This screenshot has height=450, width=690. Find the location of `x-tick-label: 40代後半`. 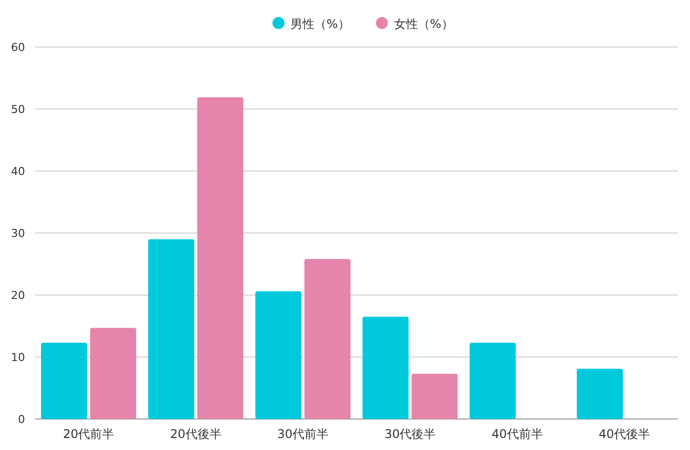

x-tick-label: 40代後半 is located at coordinates (624, 434).